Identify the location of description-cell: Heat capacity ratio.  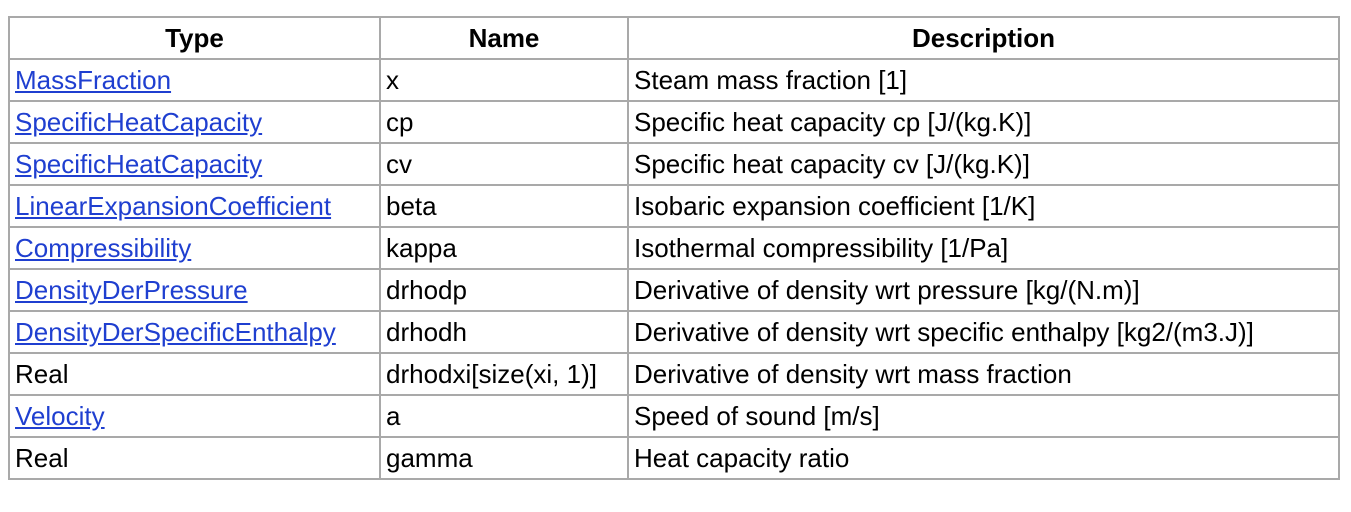
(983, 458).